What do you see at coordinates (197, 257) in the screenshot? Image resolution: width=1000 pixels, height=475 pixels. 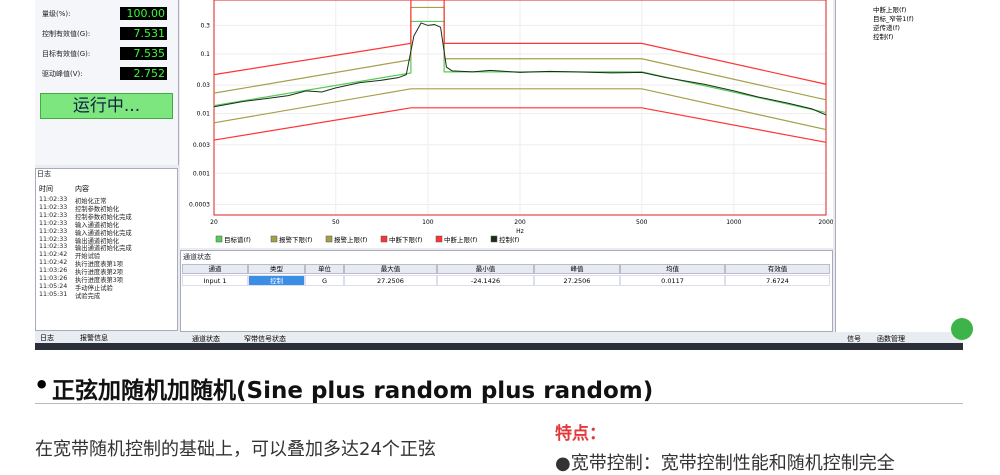 I see `status-title: 通道状态` at bounding box center [197, 257].